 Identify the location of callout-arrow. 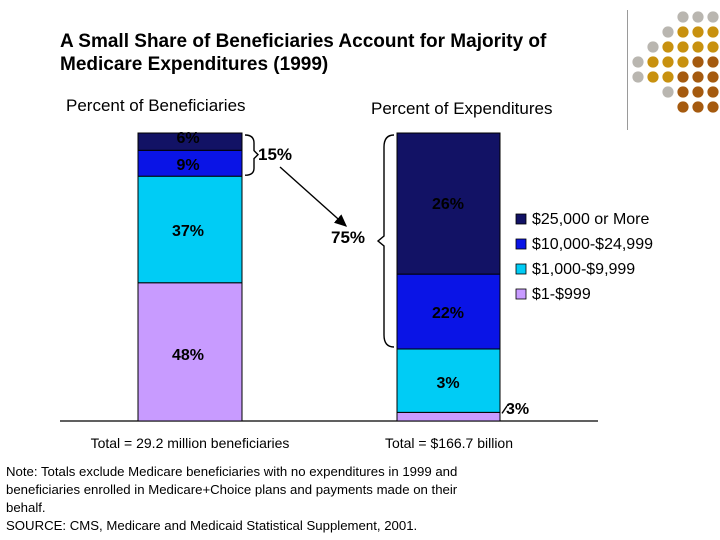
(313, 196).